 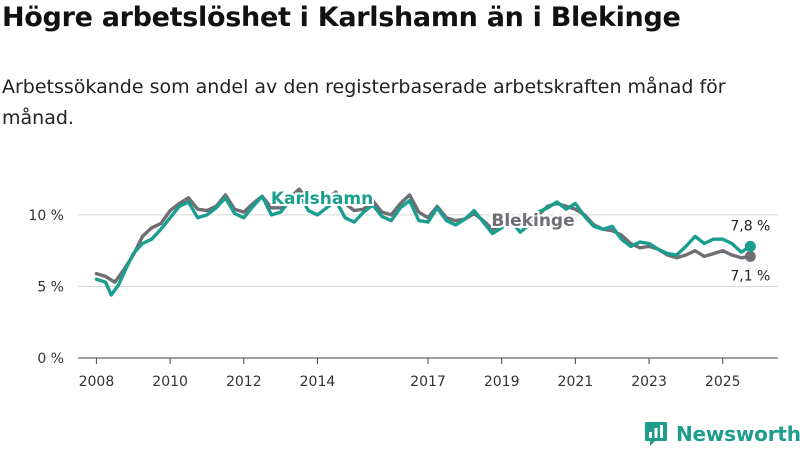 What do you see at coordinates (750, 246) in the screenshot?
I see `end-point-karlshamn` at bounding box center [750, 246].